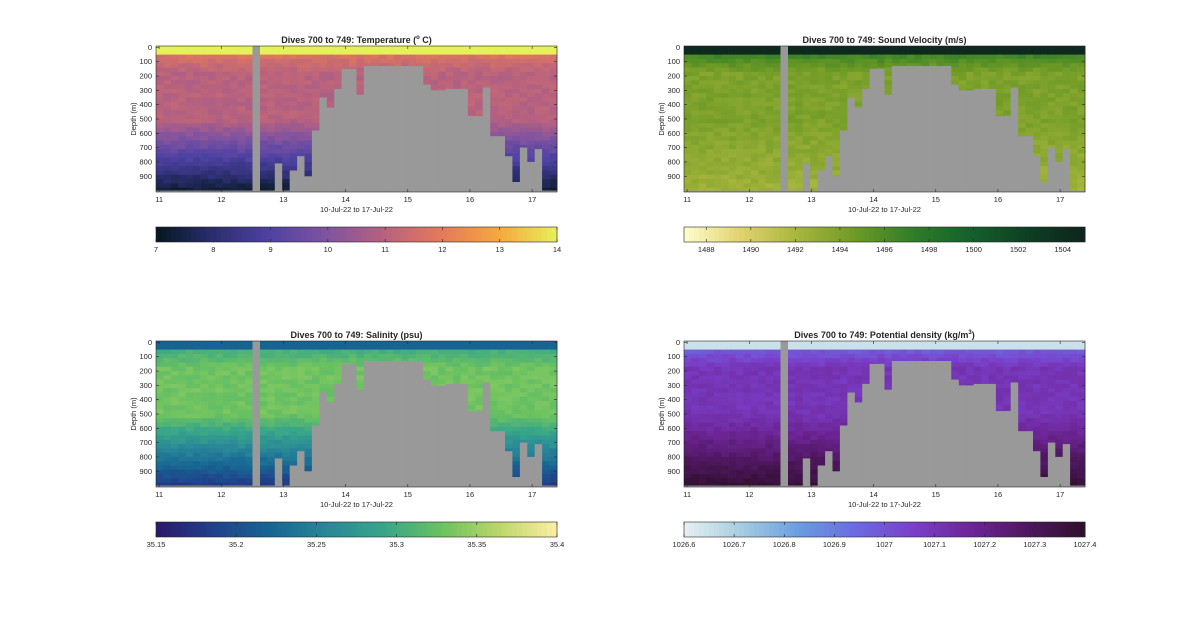 The width and height of the screenshot is (1200, 622). I want to click on colorbar-tick-label: 35.2, so click(236, 544).